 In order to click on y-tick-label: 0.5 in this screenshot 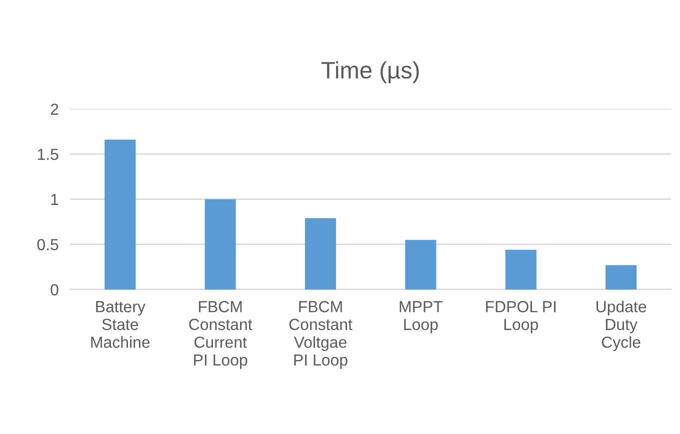, I will do `click(47, 244)`.